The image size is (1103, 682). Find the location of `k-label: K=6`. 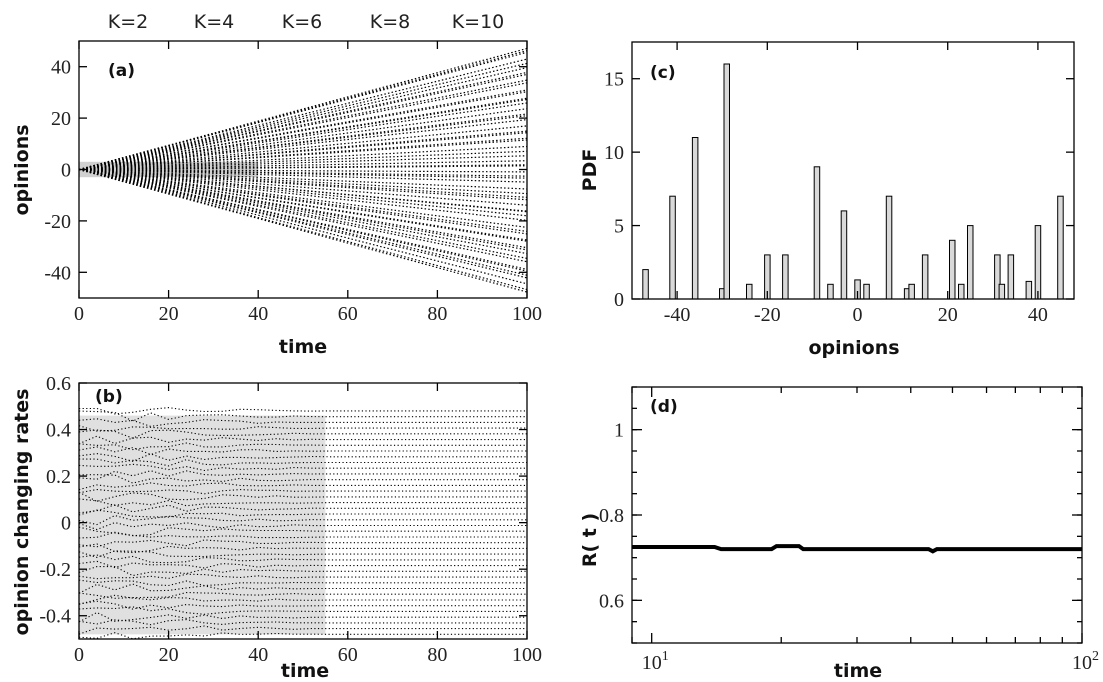

k-label: K=6 is located at coordinates (302, 22).